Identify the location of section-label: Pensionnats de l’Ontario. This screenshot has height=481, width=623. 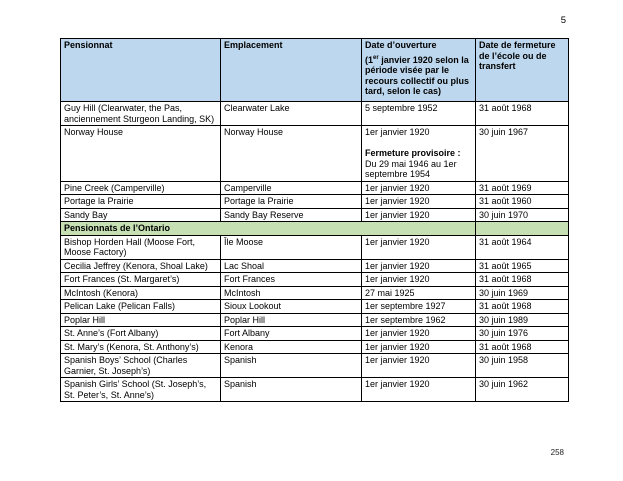
(268, 228).